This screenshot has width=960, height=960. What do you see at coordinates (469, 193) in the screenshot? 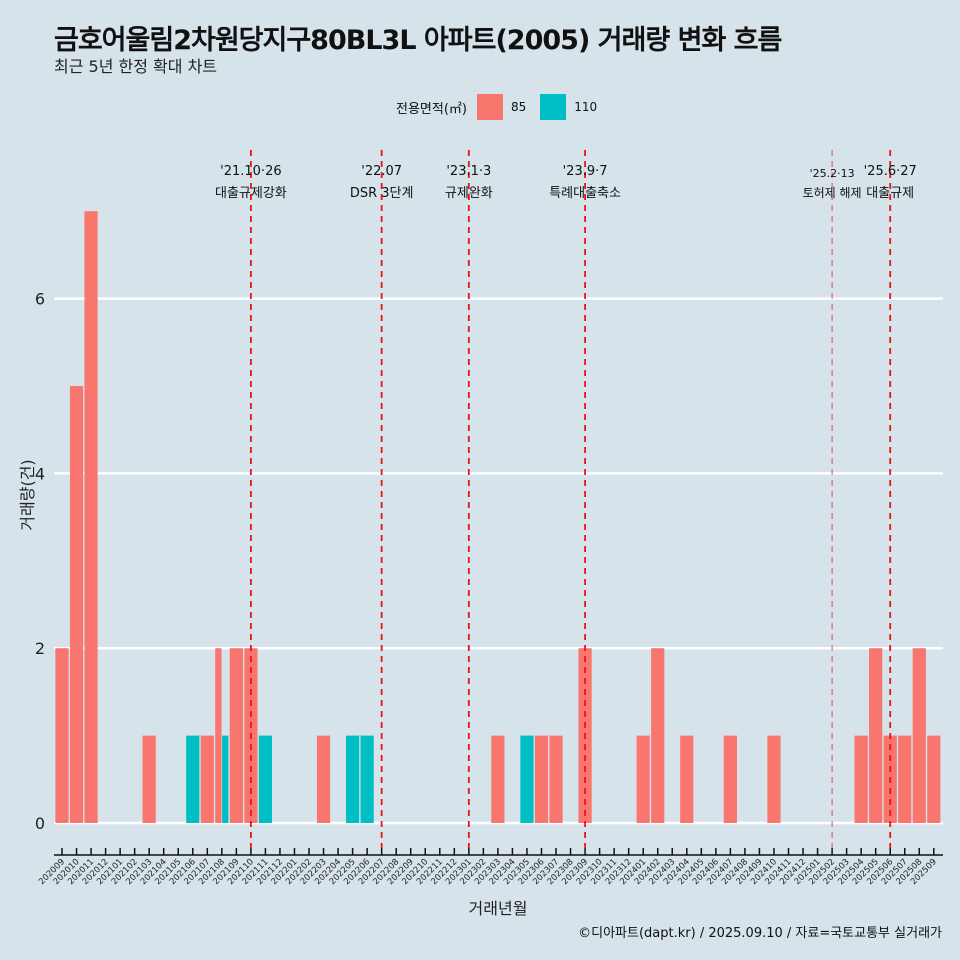
I see `event-label: 규제완화` at bounding box center [469, 193].